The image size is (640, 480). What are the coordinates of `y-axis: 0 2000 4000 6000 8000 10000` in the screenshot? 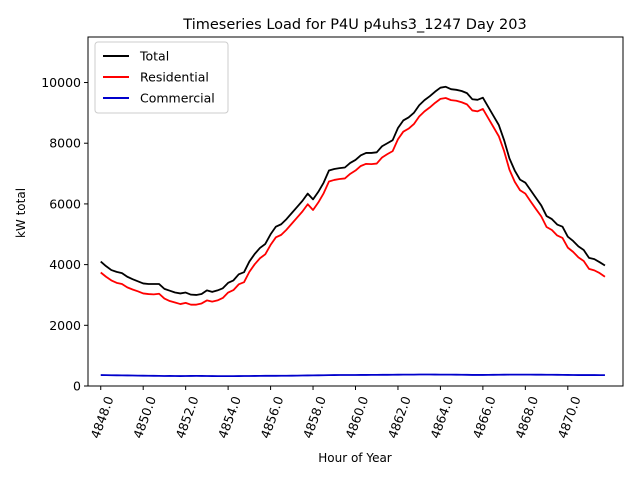 It's located at (64, 234).